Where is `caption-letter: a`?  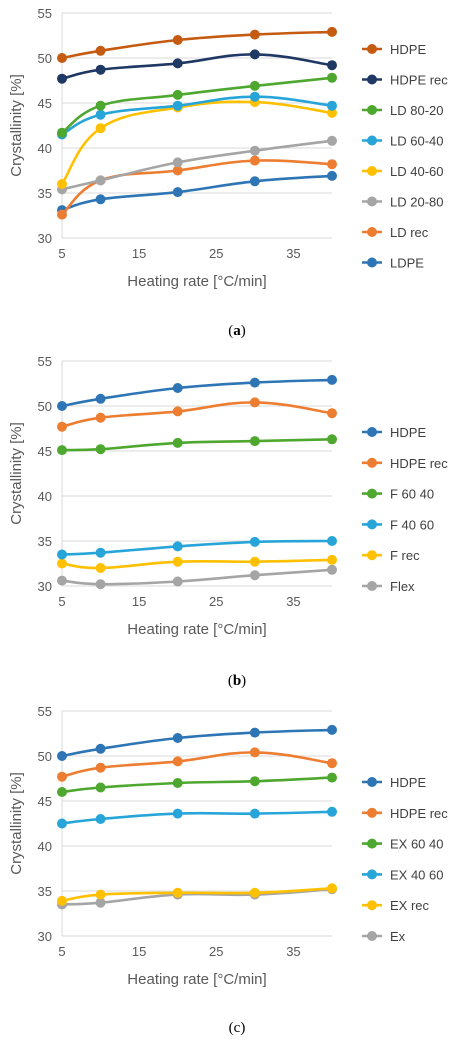 caption-letter: a is located at coordinates (237, 331).